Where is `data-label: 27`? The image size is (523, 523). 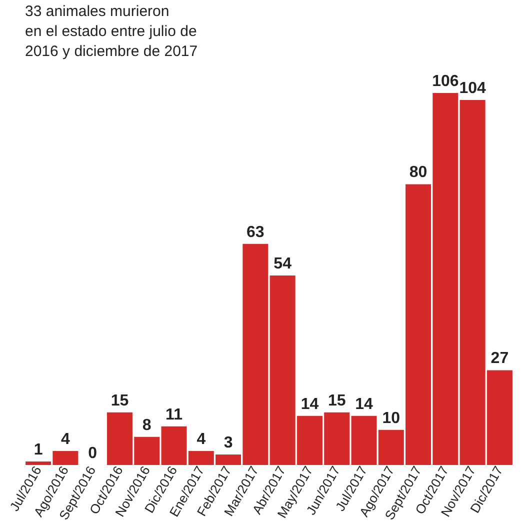 data-label: 27 is located at coordinates (499, 359).